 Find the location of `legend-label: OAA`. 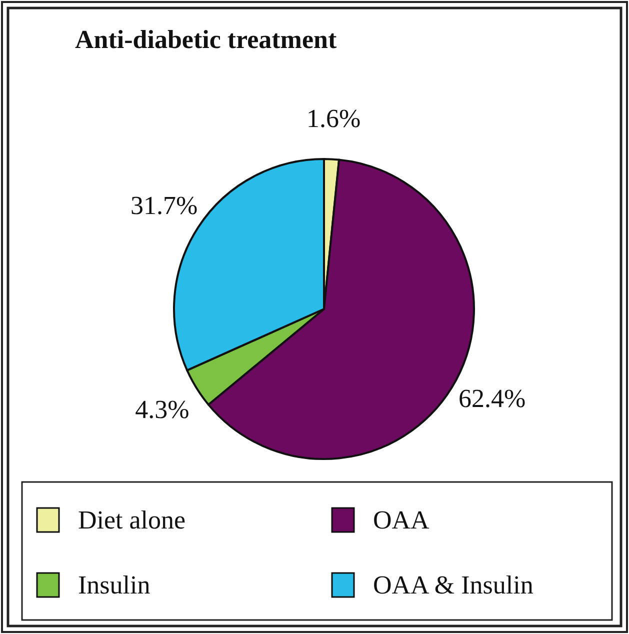

legend-label: OAA is located at coordinates (401, 520).